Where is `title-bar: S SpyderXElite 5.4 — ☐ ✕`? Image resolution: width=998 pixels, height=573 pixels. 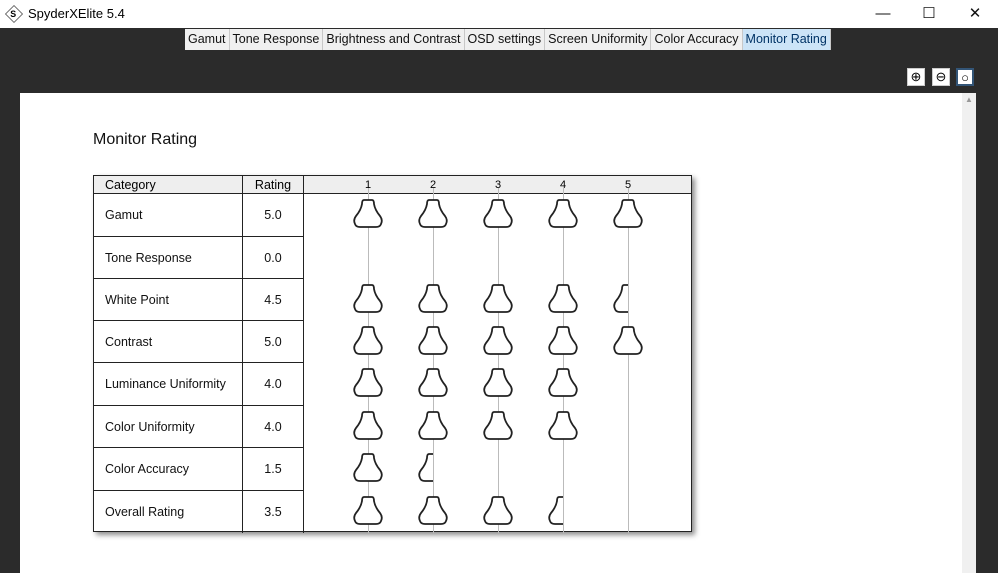
title-bar: S SpyderXElite 5.4 — ☐ ✕ is located at coordinates (499, 14).